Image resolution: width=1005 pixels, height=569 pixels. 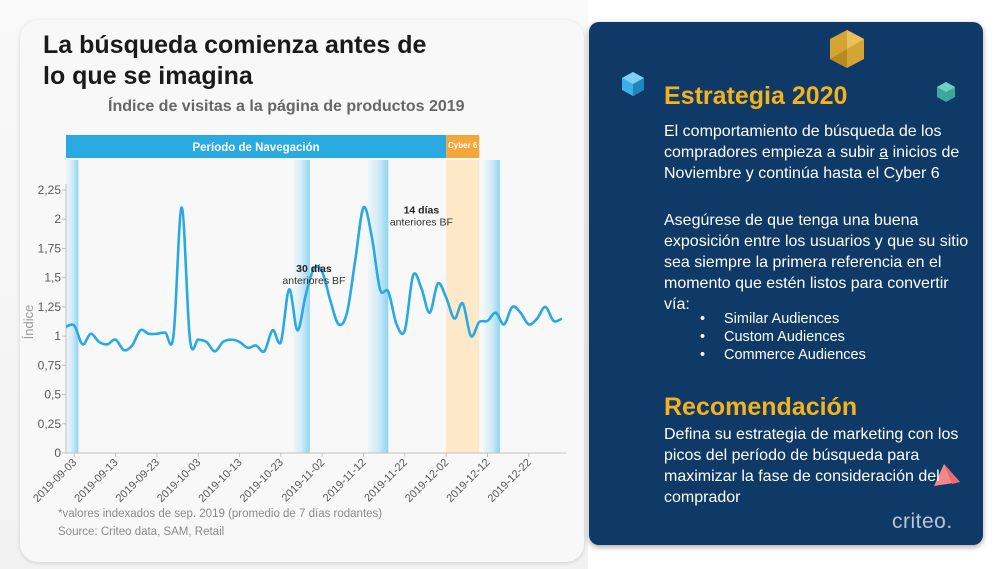 I want to click on teal-cube-icon, so click(x=946, y=92).